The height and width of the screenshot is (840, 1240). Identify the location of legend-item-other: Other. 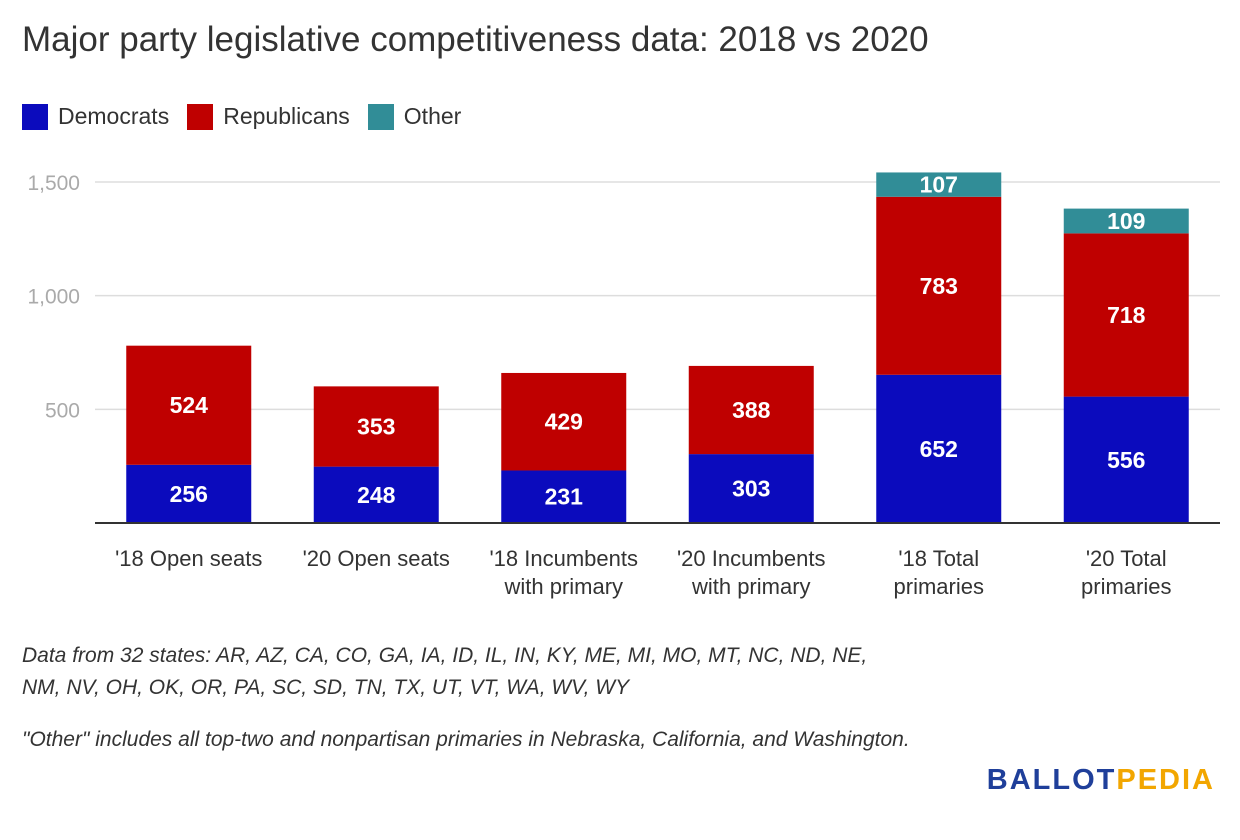
(414, 116).